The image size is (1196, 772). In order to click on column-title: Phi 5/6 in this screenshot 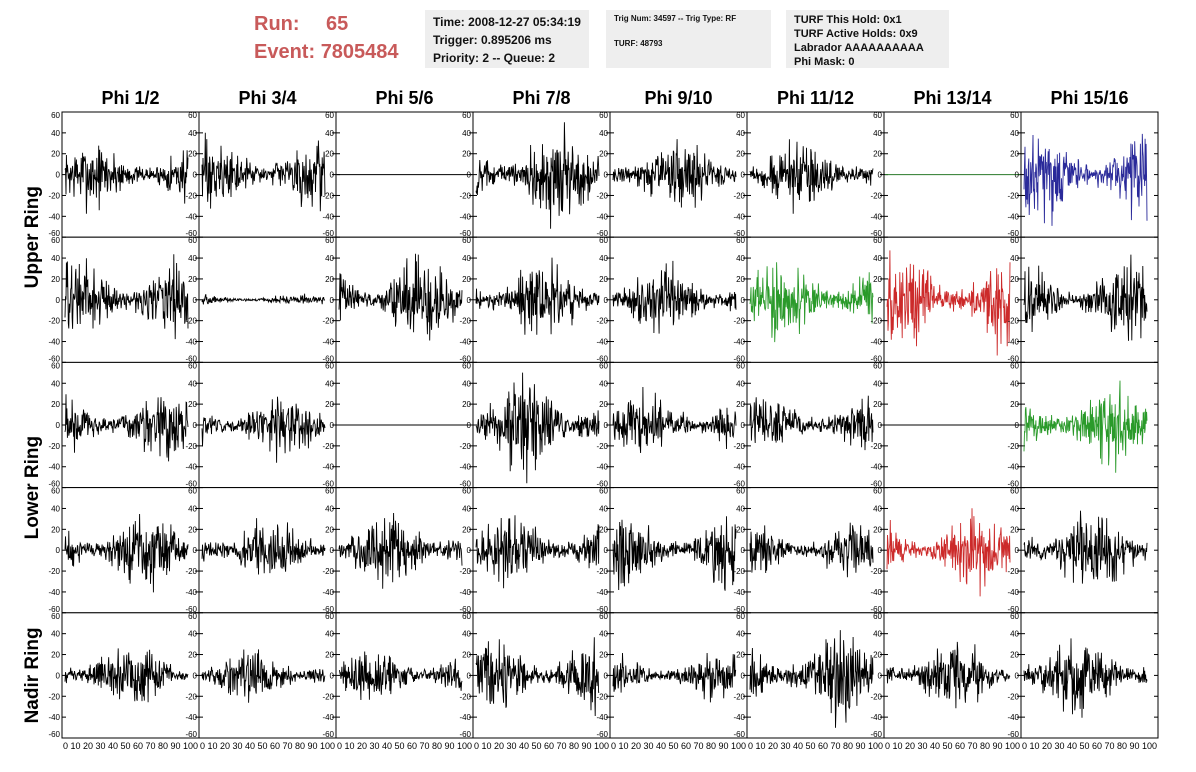, I will do `click(404, 98)`.